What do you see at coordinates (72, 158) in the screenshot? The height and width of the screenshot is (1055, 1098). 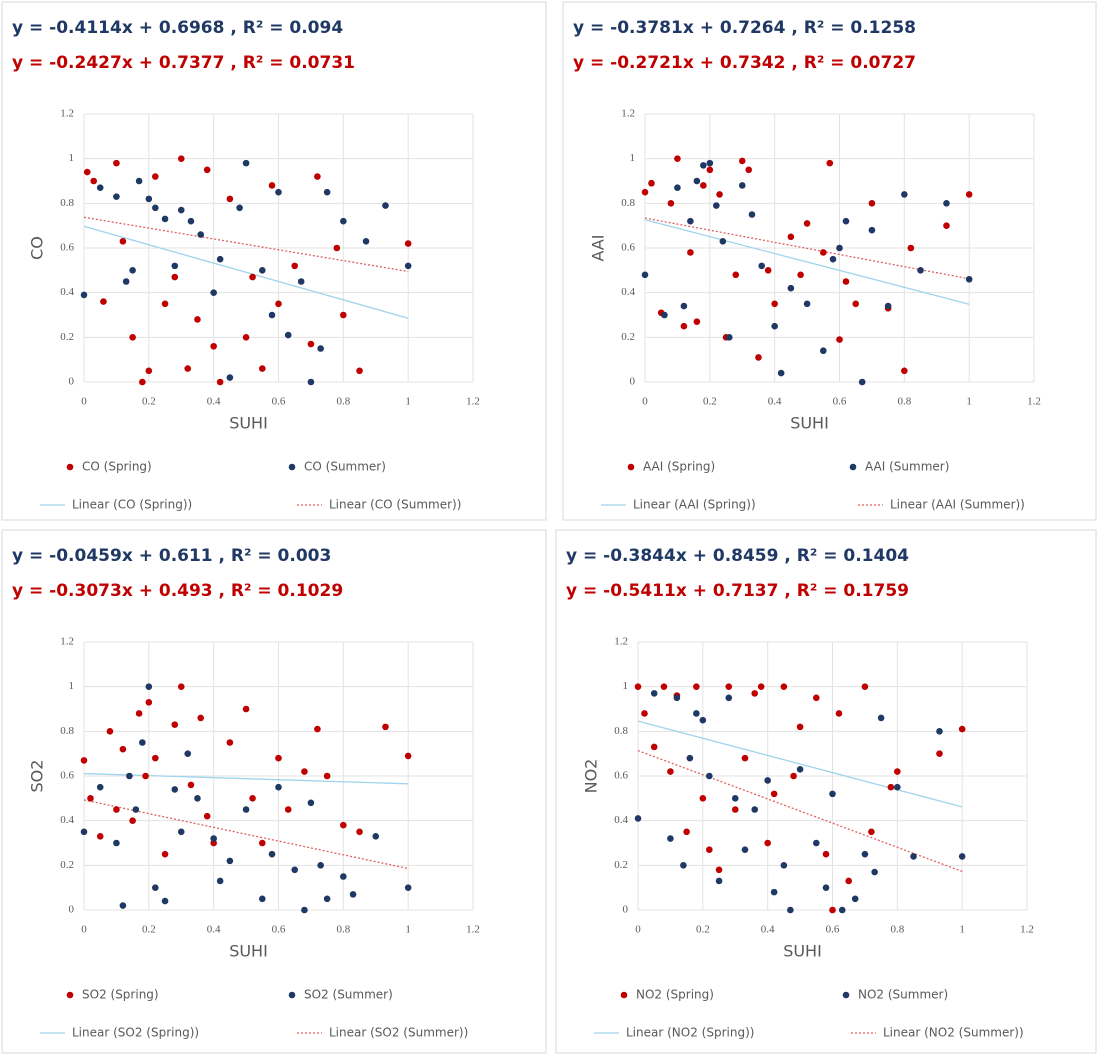 I see `y-tick-label: 1` at bounding box center [72, 158].